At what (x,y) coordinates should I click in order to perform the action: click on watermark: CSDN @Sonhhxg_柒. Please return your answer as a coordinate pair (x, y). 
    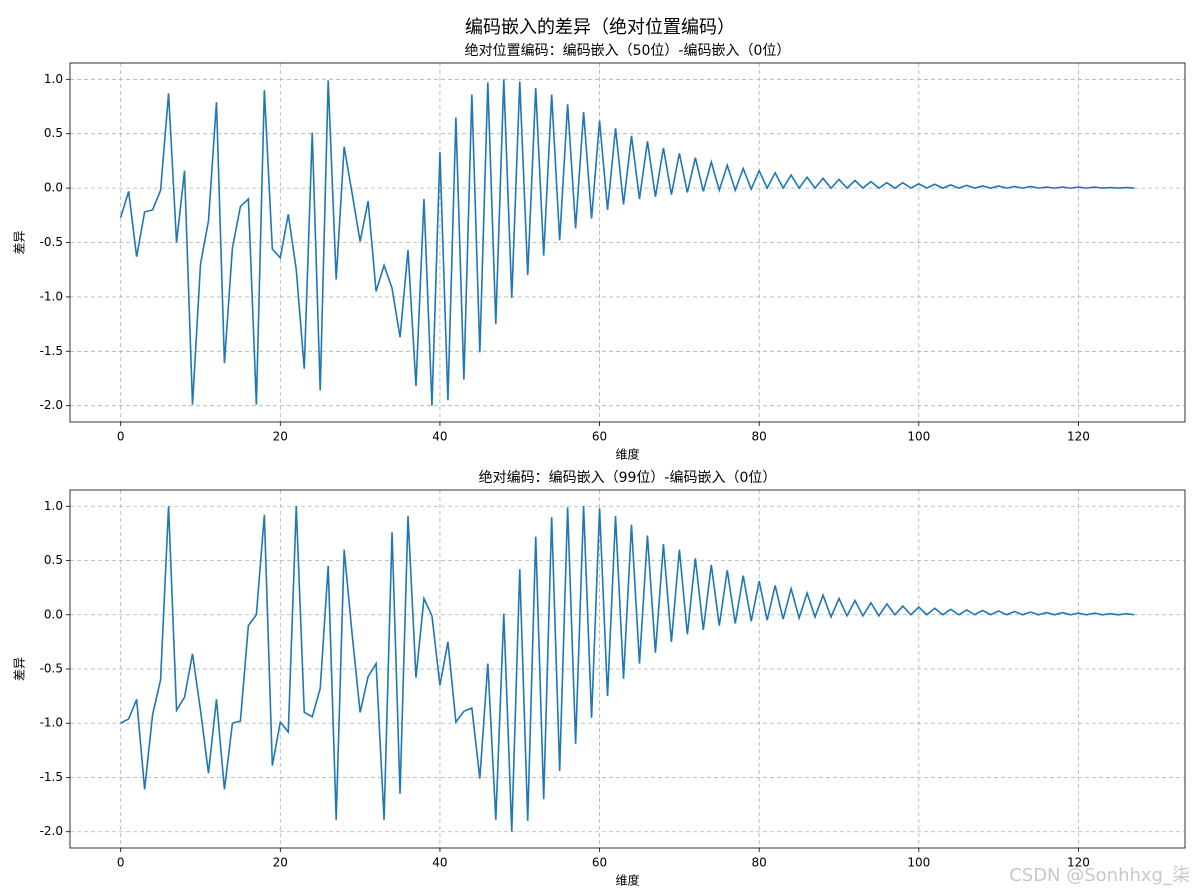
    Looking at the image, I should click on (1099, 875).